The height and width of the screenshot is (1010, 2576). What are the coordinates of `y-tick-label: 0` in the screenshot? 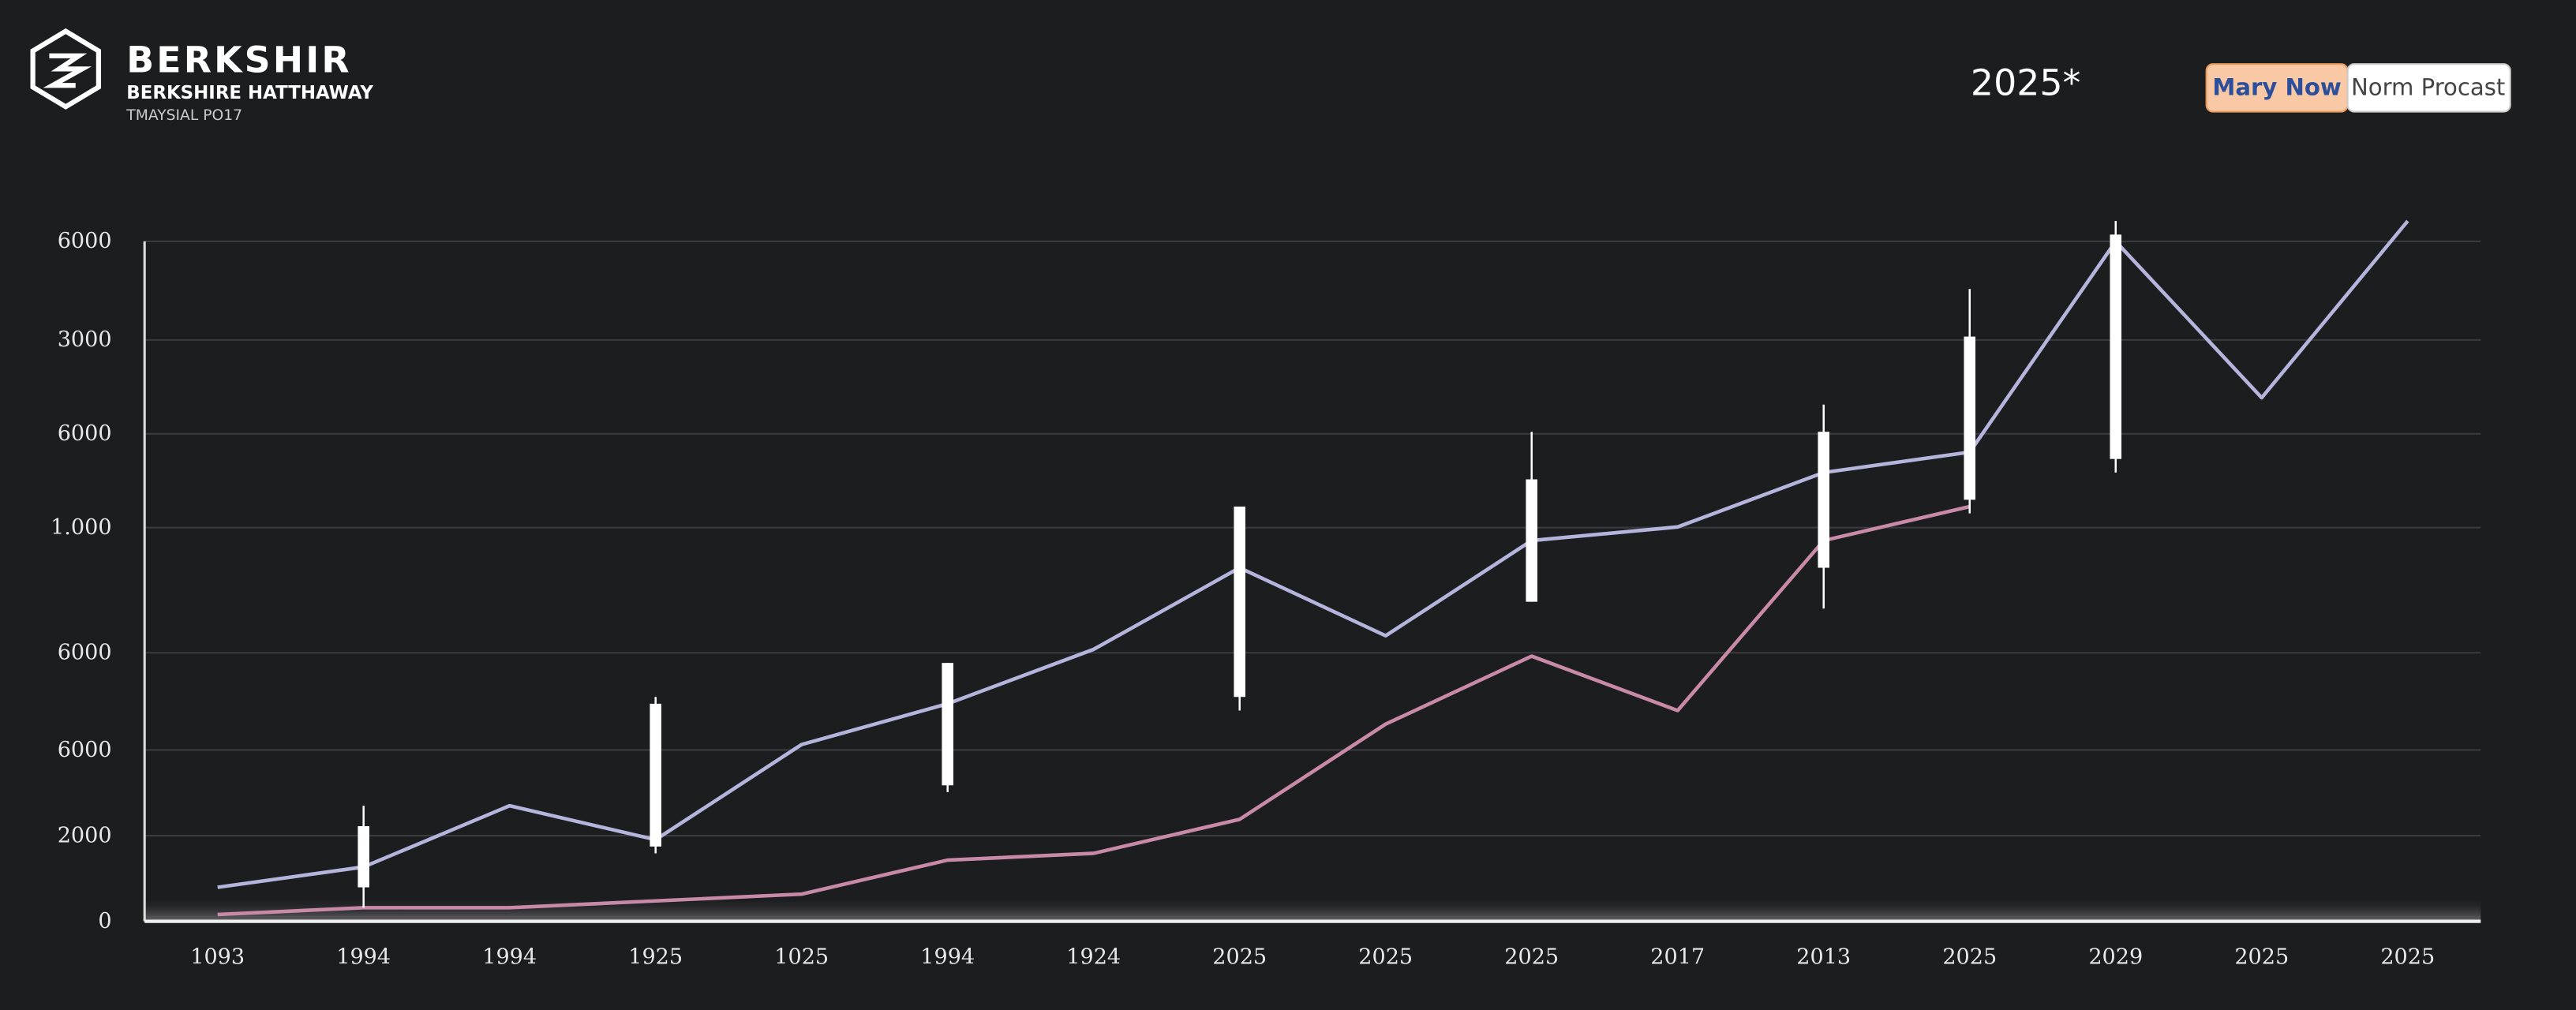 It's located at (104, 921).